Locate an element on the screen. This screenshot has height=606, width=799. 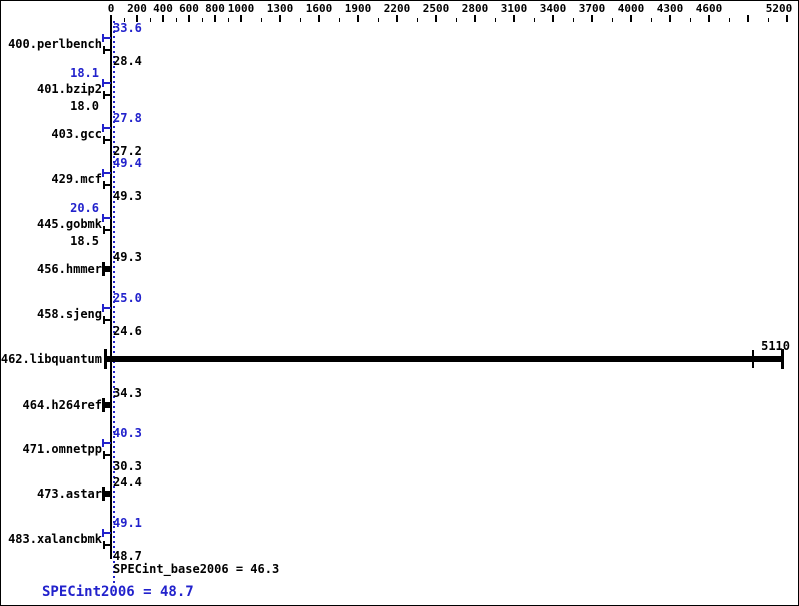
peak-value-label: 33.6 is located at coordinates (127, 28).